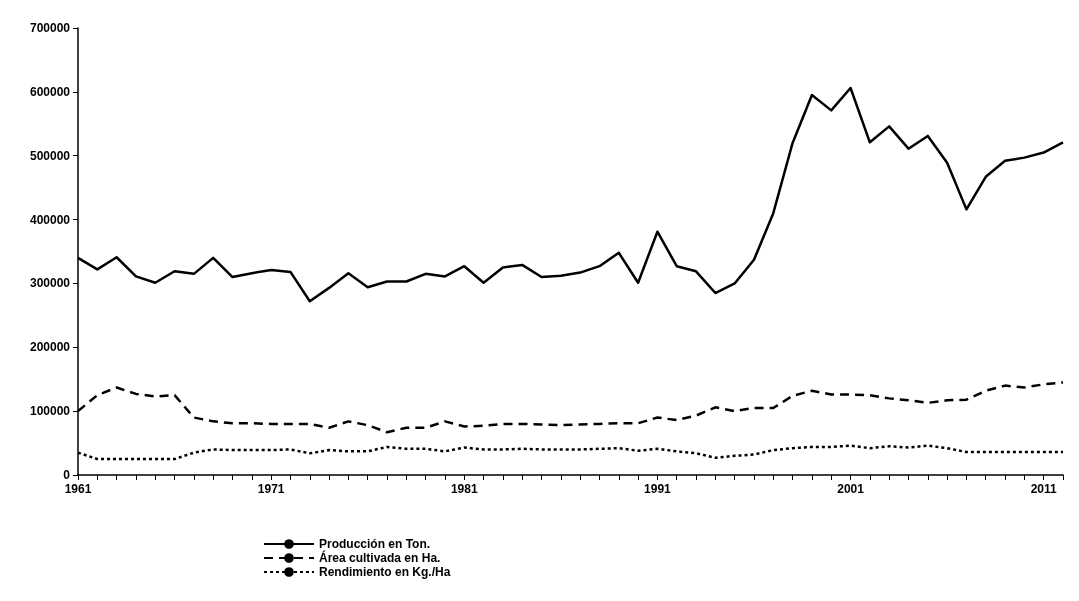  What do you see at coordinates (50, 28) in the screenshot?
I see `y-tick-label: 700000` at bounding box center [50, 28].